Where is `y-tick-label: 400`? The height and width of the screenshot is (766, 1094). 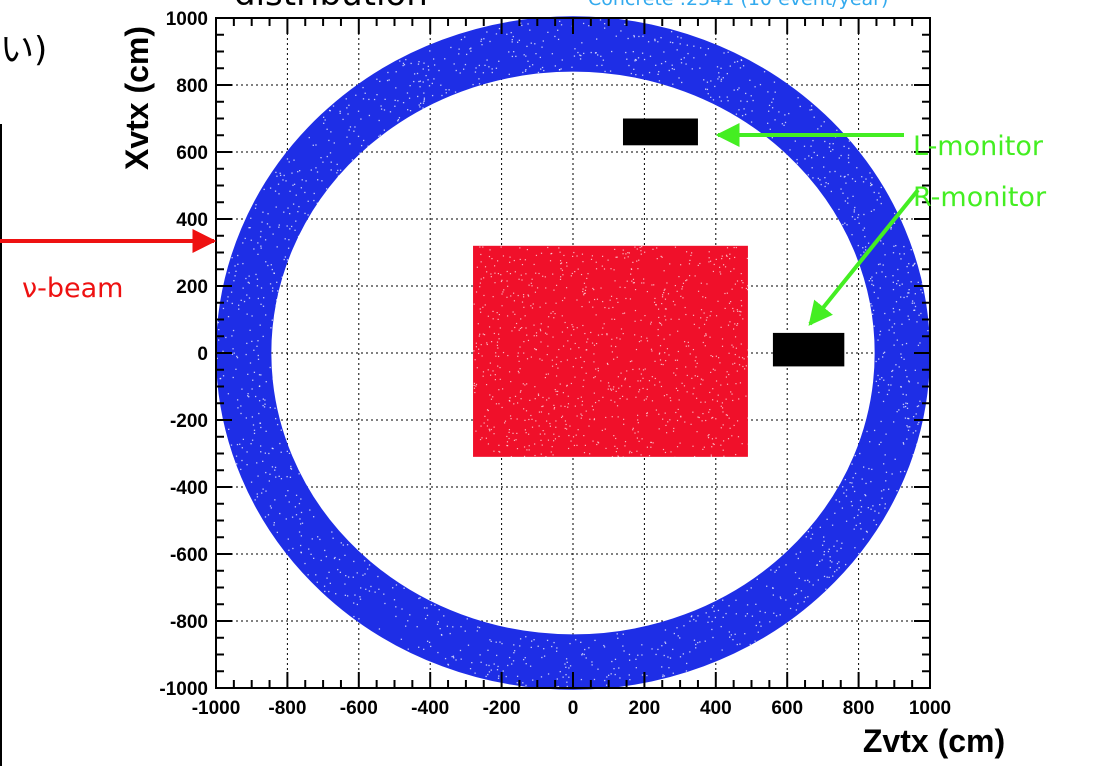
y-tick-label: 400 is located at coordinates (192, 220).